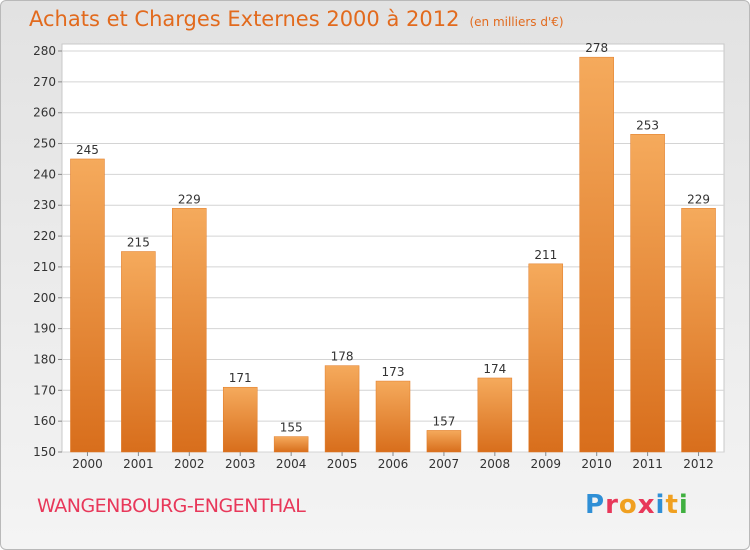 This screenshot has height=550, width=750. What do you see at coordinates (240, 378) in the screenshot?
I see `bar-value-label: 171` at bounding box center [240, 378].